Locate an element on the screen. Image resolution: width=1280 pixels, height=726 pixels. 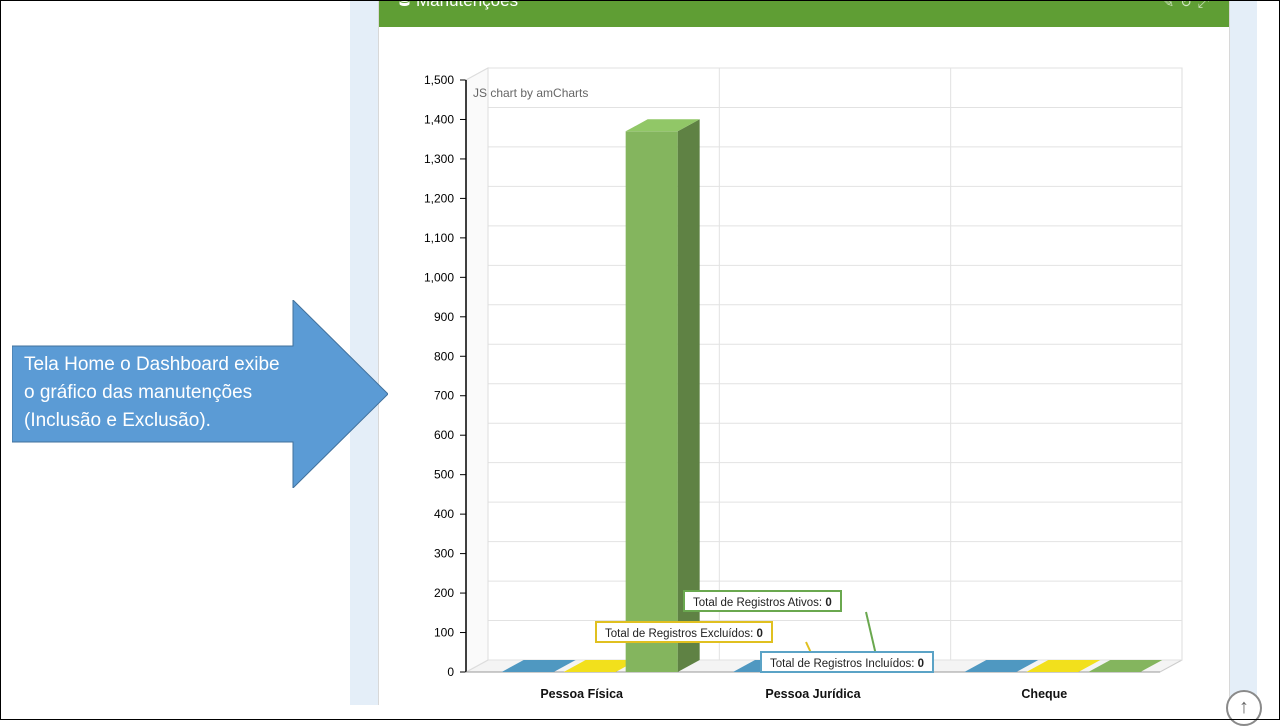
tooltip-incluidos-label: Total de Registros Incluídos: is located at coordinates (842, 664).